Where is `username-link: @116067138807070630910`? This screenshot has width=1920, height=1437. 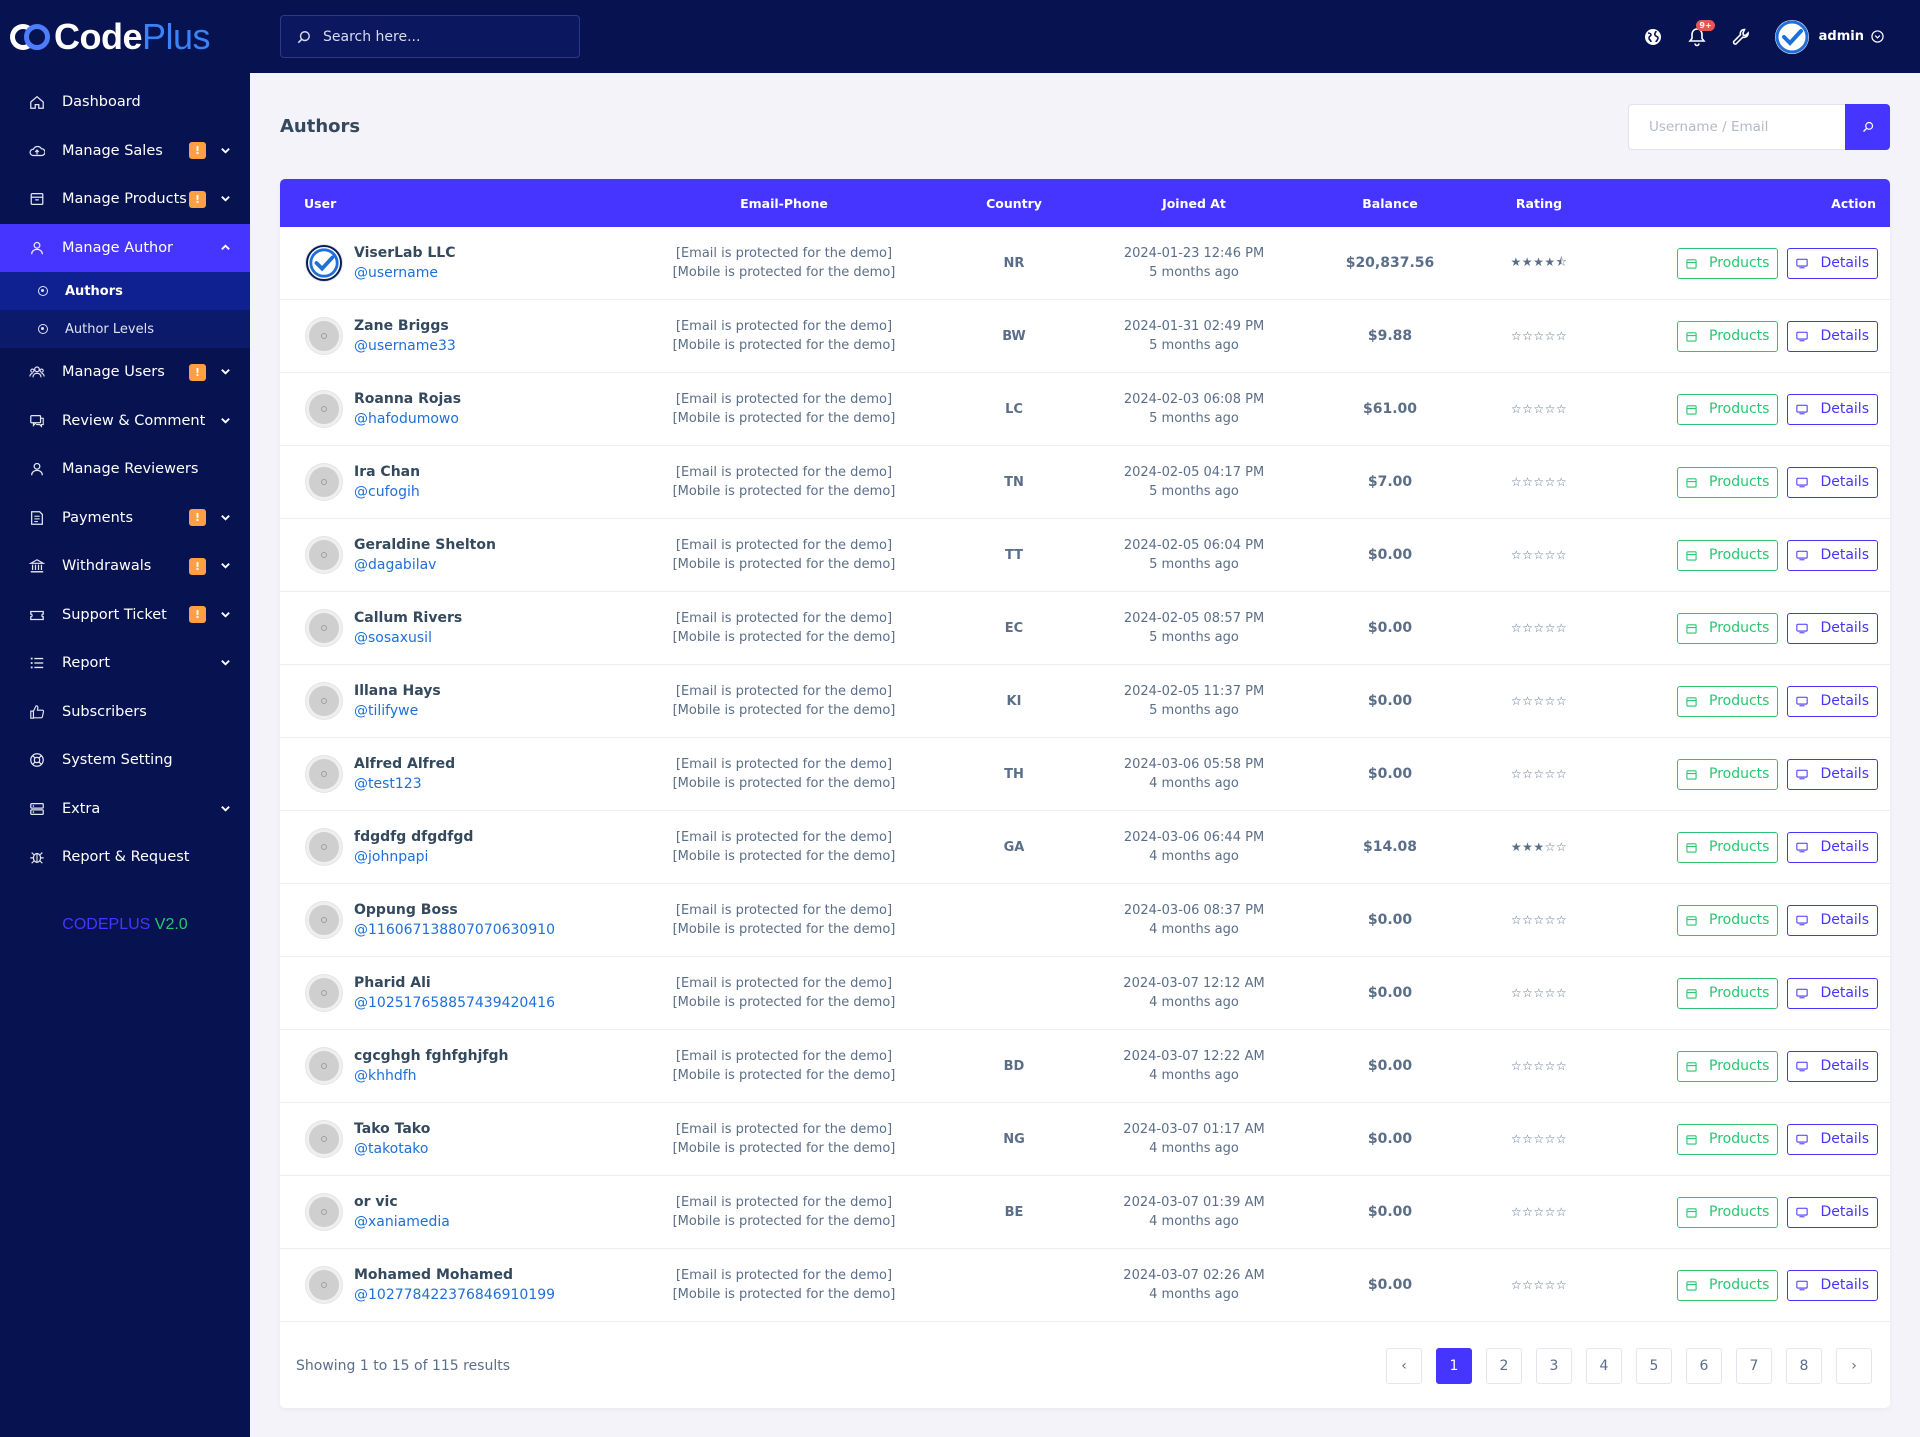
username-link: @116067138807070630910 is located at coordinates (455, 930).